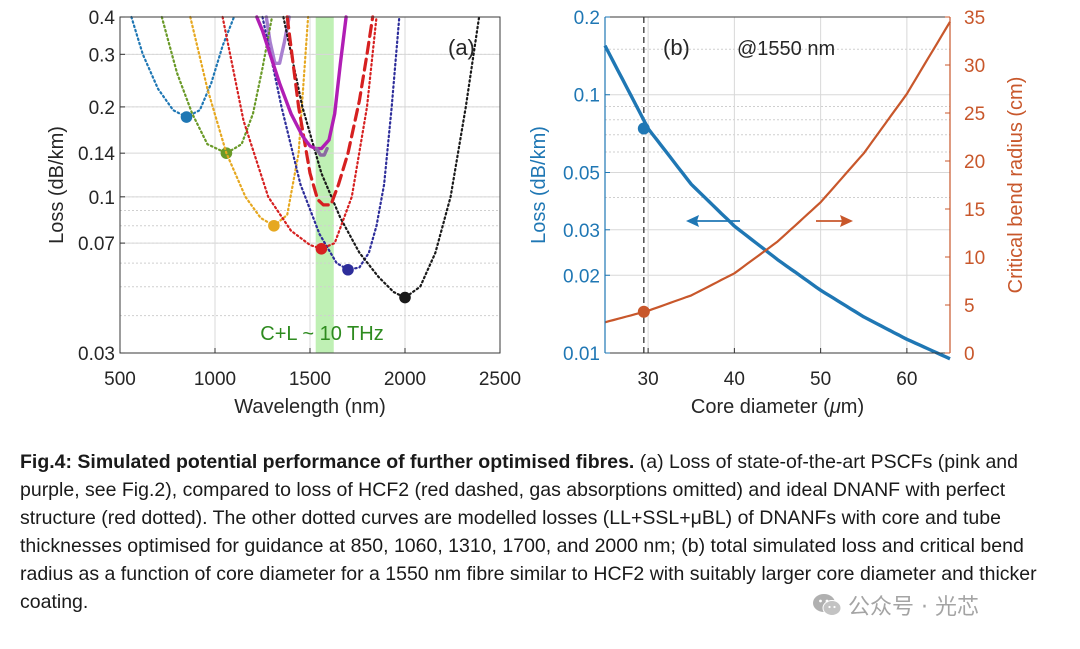  Describe the element at coordinates (96, 244) in the screenshot. I see `y-tick-label: 0.07` at that location.